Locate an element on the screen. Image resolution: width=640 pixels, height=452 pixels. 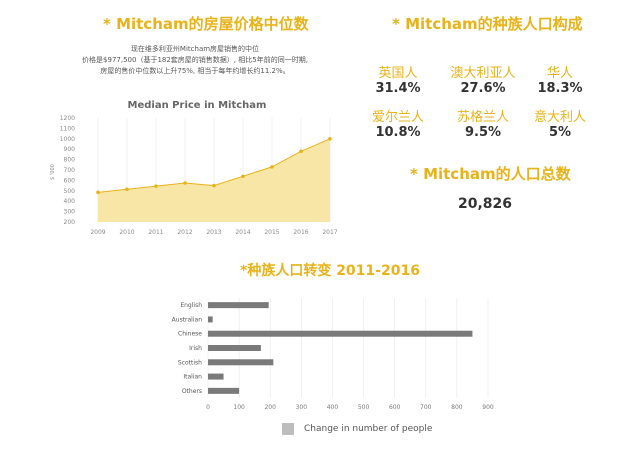
ethnicity-value-irish: 10.8% is located at coordinates (398, 132).